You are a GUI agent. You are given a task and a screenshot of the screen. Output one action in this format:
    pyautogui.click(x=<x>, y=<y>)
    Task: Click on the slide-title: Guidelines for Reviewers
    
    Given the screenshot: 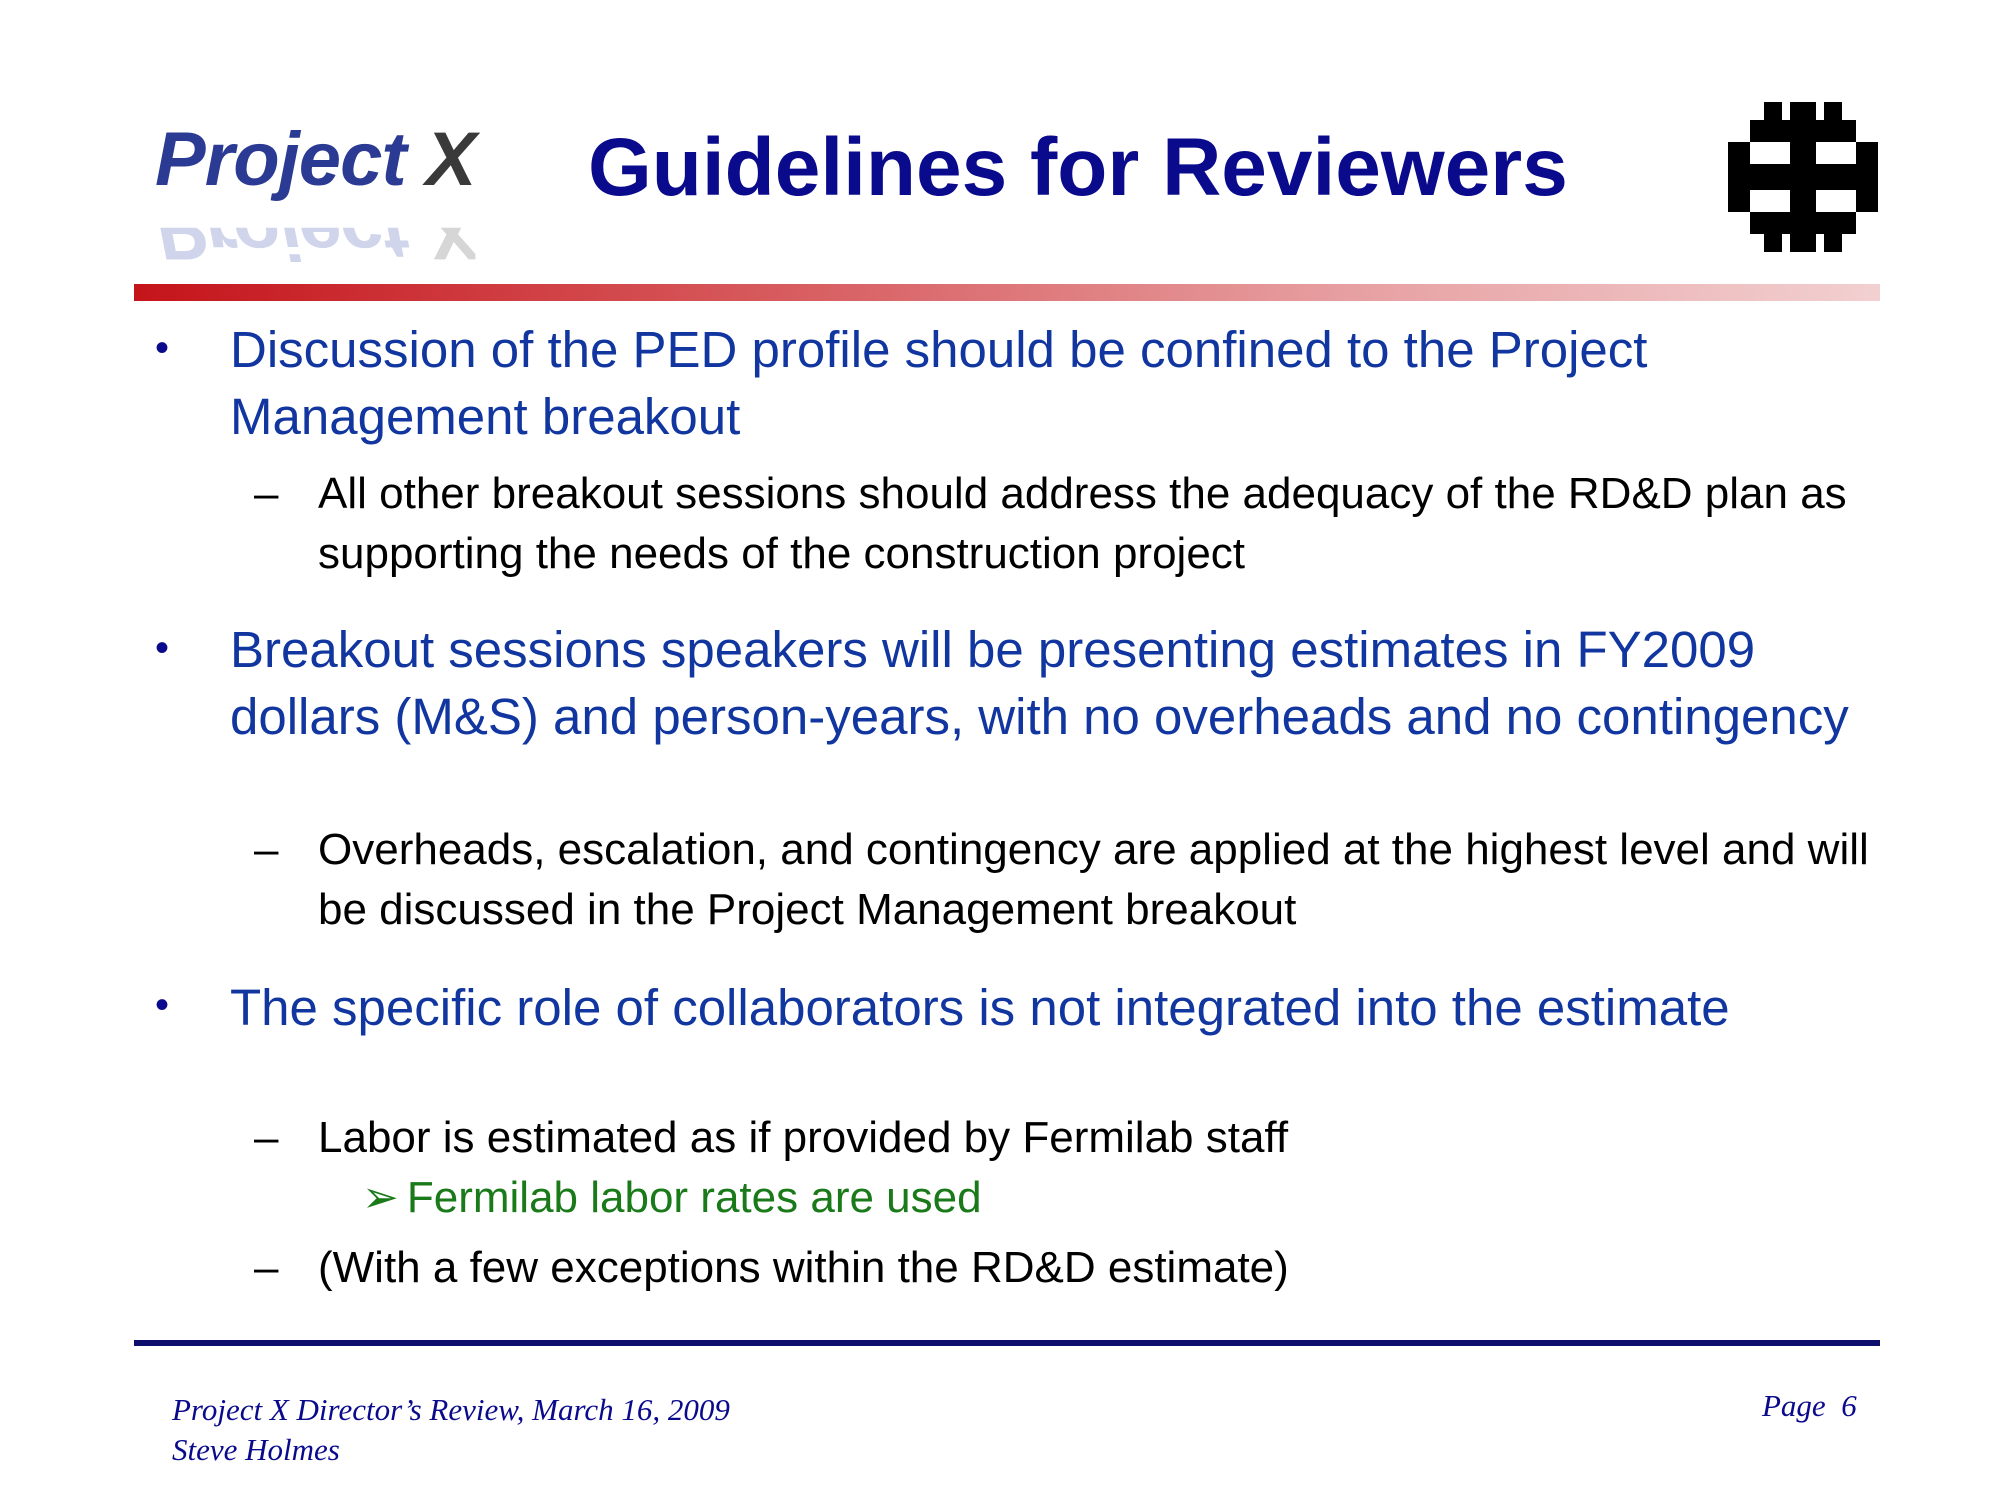 What is the action you would take?
    pyautogui.click(x=1078, y=167)
    